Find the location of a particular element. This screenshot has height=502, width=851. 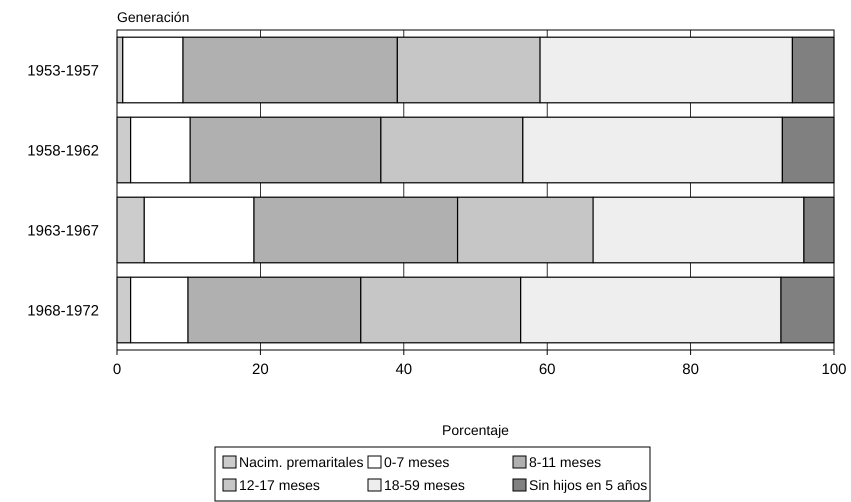

y-axis-title: Generación is located at coordinates (153, 17).